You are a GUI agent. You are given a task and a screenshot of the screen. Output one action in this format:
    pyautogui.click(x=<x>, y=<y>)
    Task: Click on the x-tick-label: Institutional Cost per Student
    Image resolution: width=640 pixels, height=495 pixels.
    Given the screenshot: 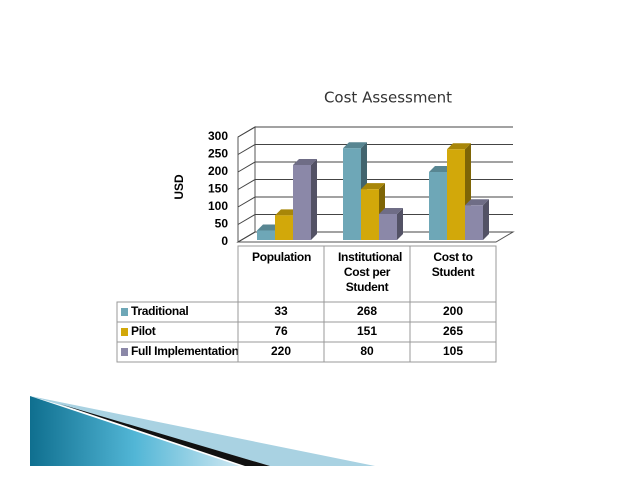 What is the action you would take?
    pyautogui.click(x=370, y=272)
    